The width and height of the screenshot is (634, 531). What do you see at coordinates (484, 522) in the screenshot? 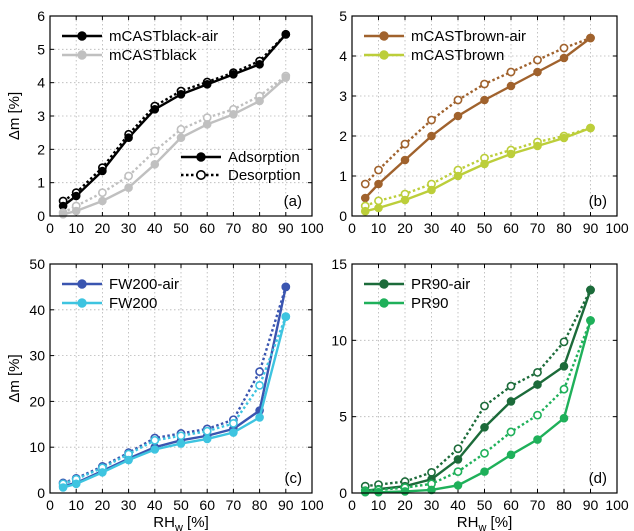
I see `x-axis-label: RHw [%]` at bounding box center [484, 522].